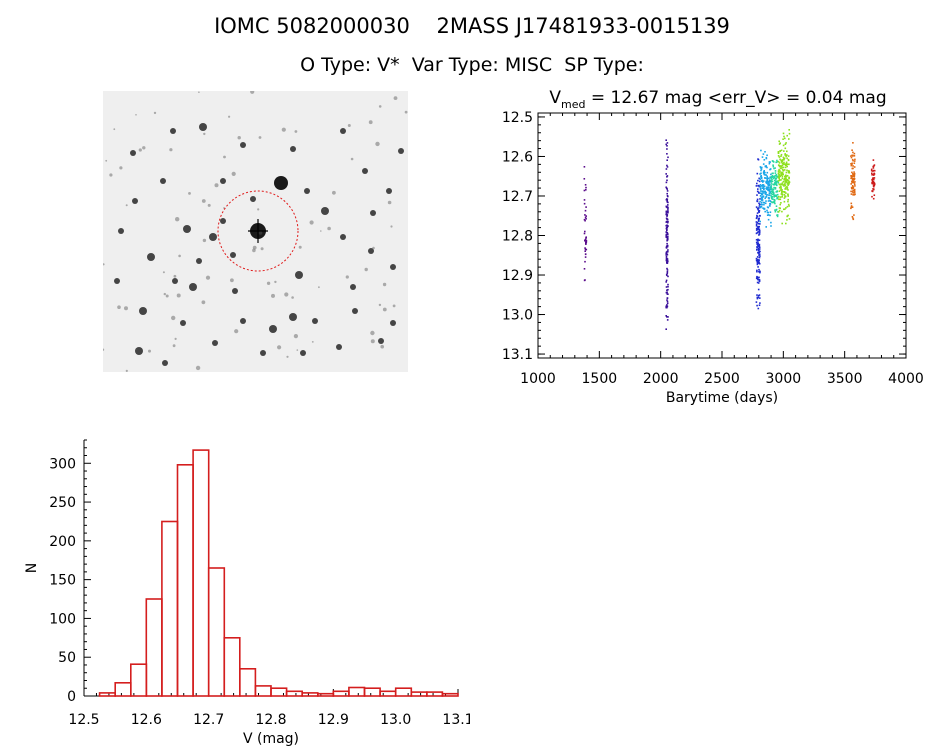 This screenshot has width=944, height=747. I want to click on x-tick-label: 1000, so click(538, 379).